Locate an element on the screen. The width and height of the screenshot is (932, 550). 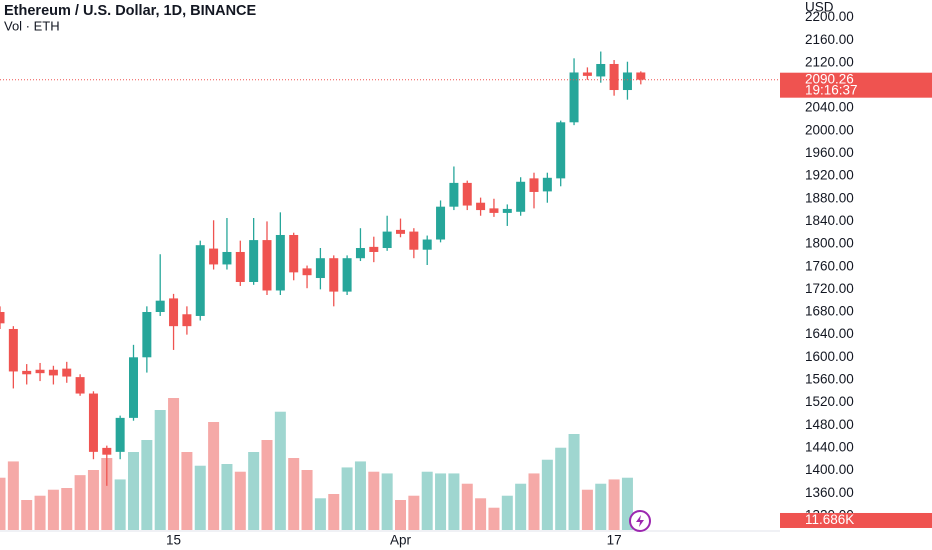
y-tick-label: 2040.00 is located at coordinates (829, 107).